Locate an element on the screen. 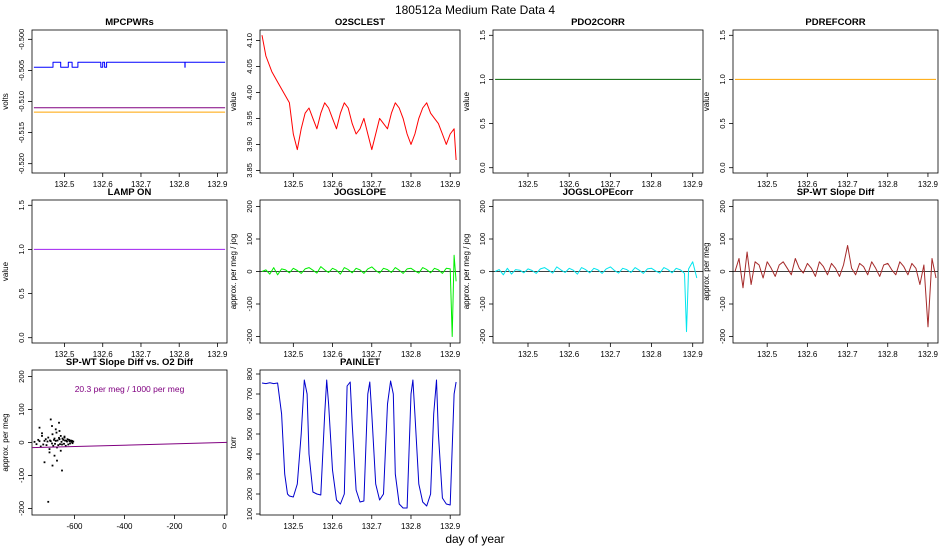 This screenshot has width=950, height=550. y-tick-label: 3.90 is located at coordinates (249, 144).